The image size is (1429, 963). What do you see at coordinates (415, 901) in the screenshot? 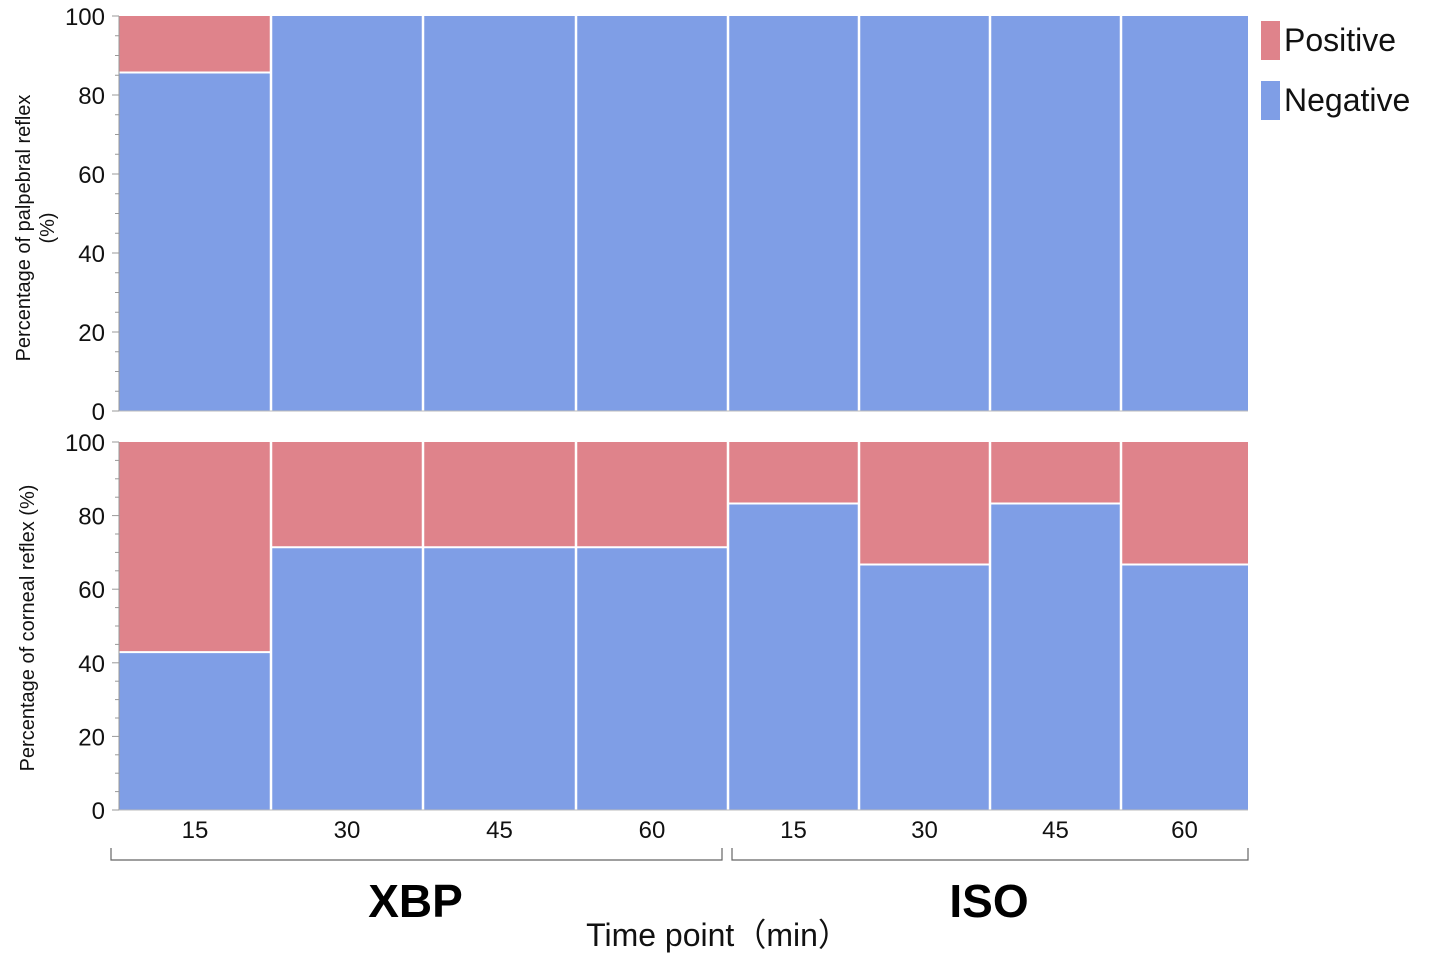
I see `group-label: XBP` at bounding box center [415, 901].